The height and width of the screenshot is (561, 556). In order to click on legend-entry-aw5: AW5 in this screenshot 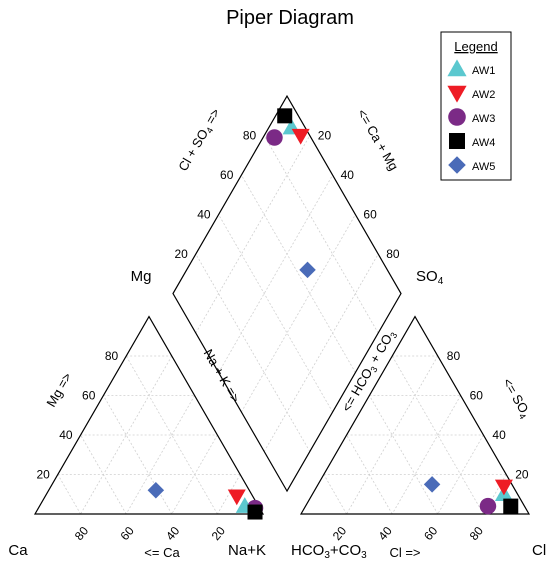, I will do `click(471, 165)`.